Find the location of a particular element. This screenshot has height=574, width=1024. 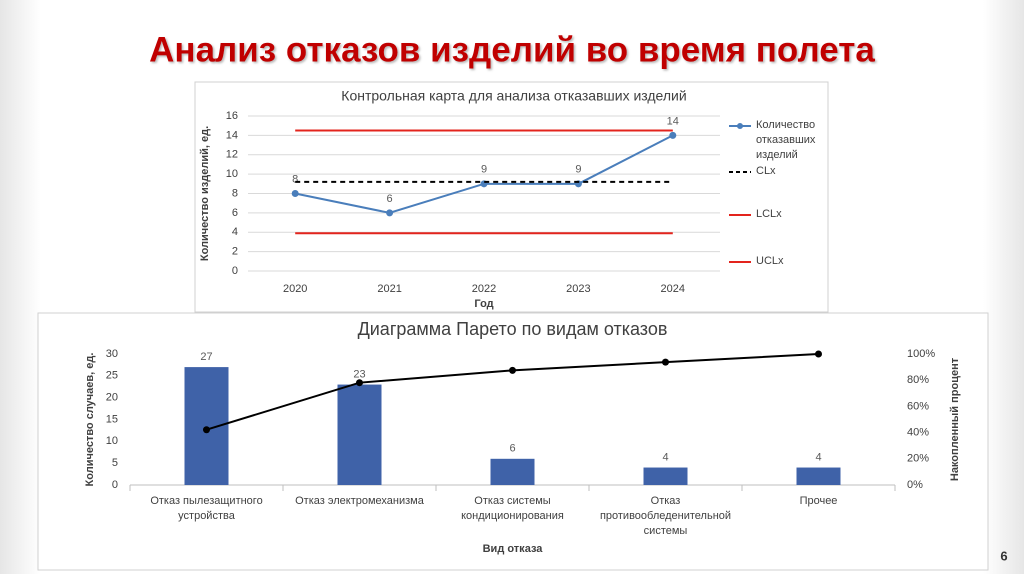

y-tick-label: 25 is located at coordinates (112, 376).